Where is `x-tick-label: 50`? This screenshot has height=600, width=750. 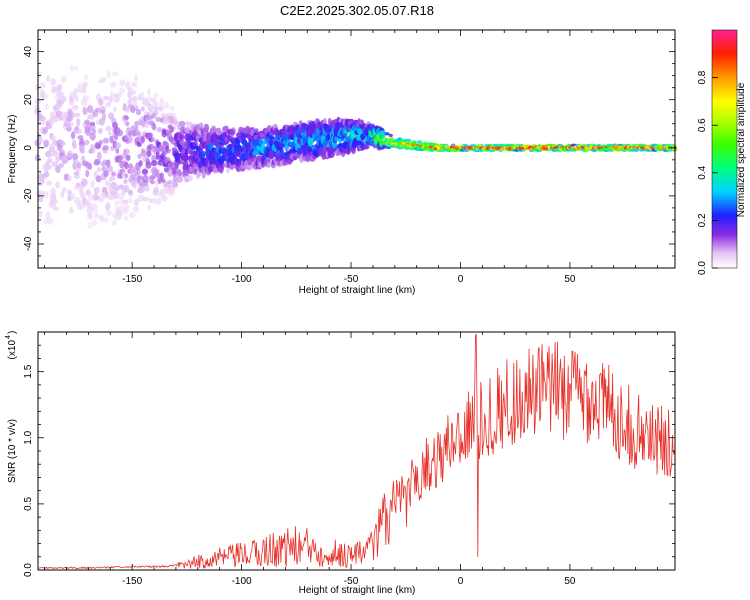
x-tick-label: 50 is located at coordinates (570, 279).